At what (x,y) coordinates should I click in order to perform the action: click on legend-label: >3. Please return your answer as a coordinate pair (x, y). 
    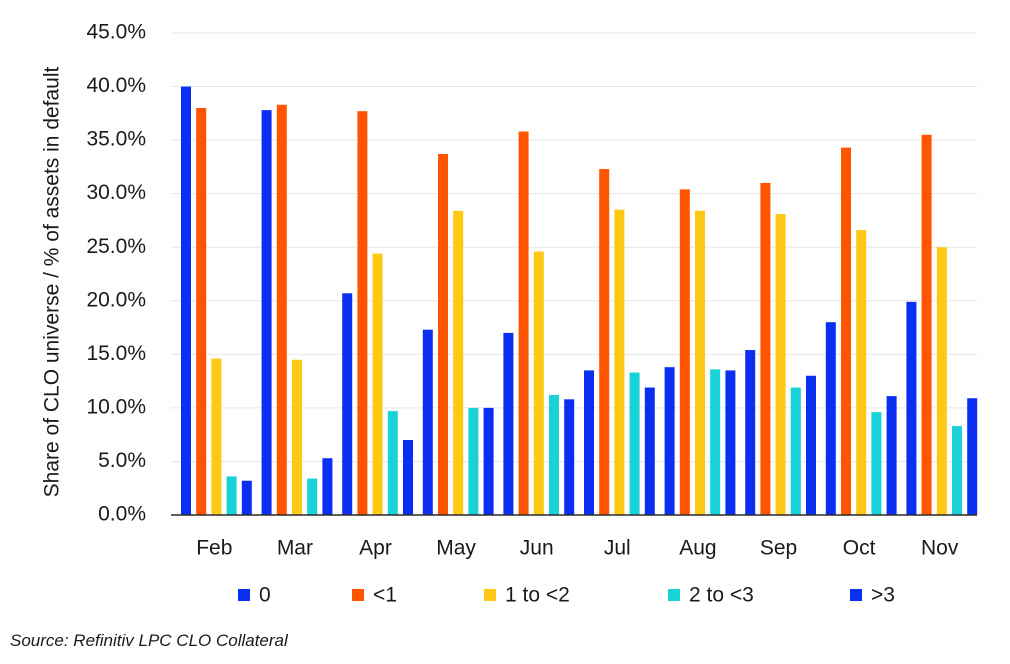
    Looking at the image, I should click on (883, 595).